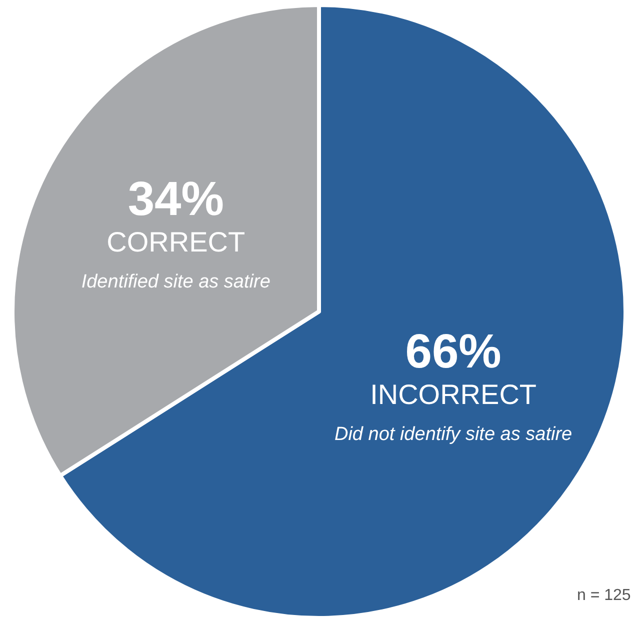 The height and width of the screenshot is (623, 638). Describe the element at coordinates (453, 351) in the screenshot. I see `data-label: 66%` at that location.